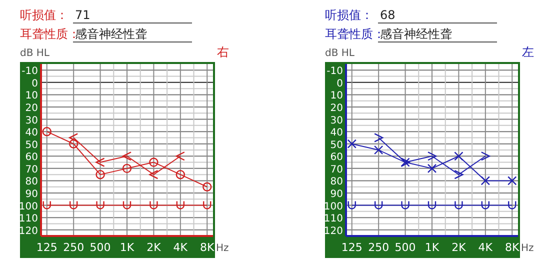 The image size is (554, 278). I want to click on chart-title: 左, so click(528, 52).